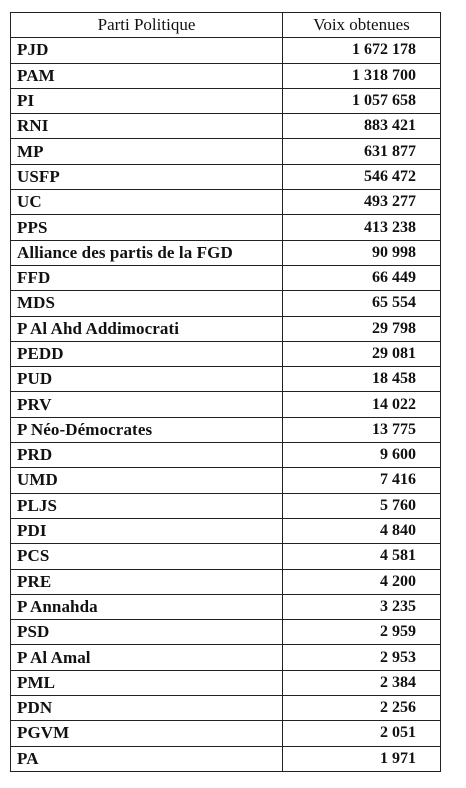  What do you see at coordinates (361, 202) in the screenshot?
I see `votes-cell: 493 277` at bounding box center [361, 202].